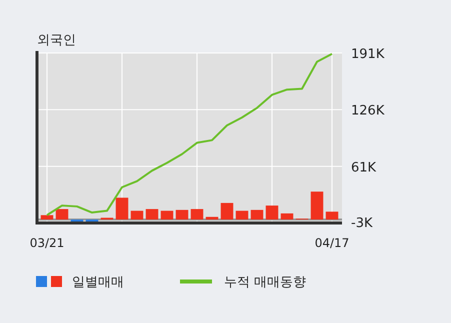  Describe the element at coordinates (362, 224) in the screenshot. I see `y-tick-label: -3K` at that location.